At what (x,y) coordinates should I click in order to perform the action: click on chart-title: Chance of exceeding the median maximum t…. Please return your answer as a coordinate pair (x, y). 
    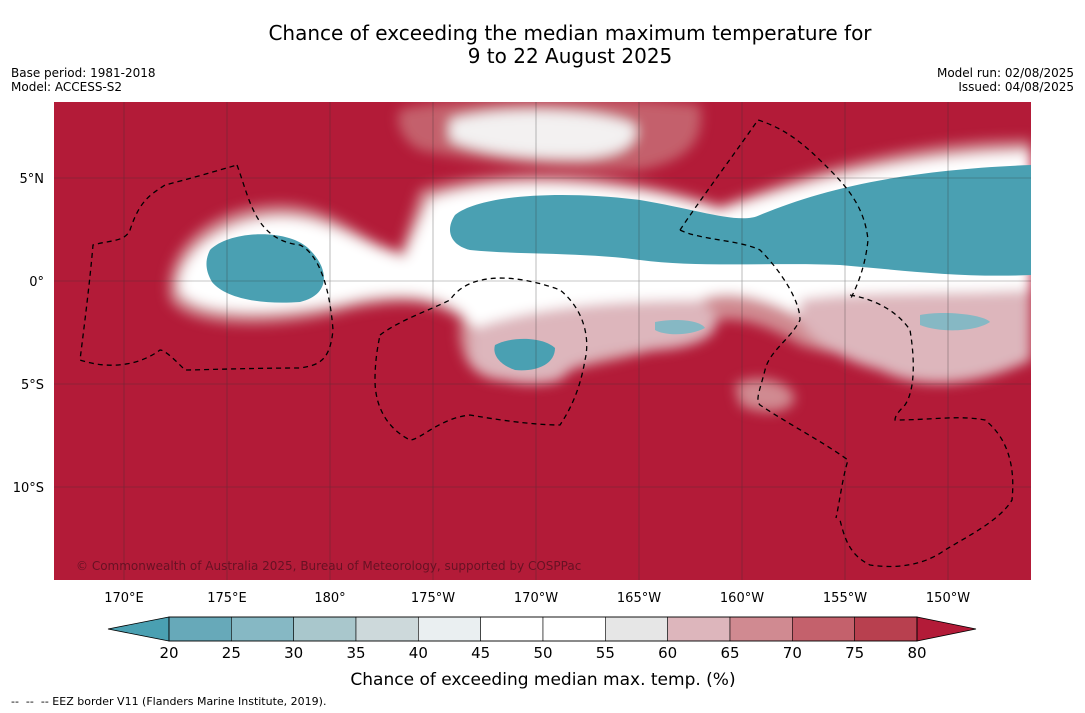
    Looking at the image, I should click on (542, 45).